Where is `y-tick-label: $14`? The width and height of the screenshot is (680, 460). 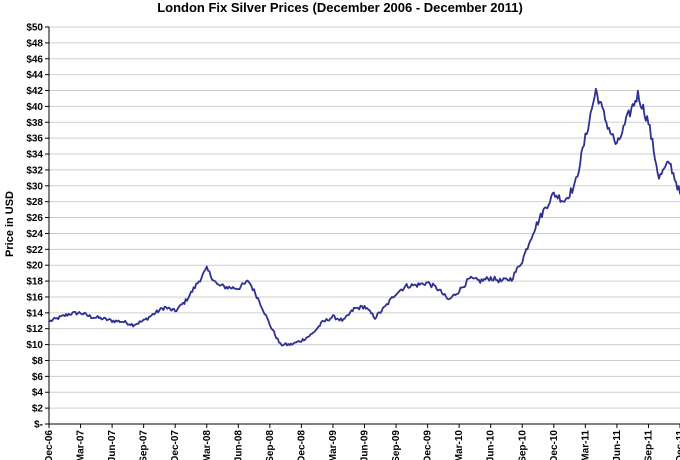
y-tick-label: $14 is located at coordinates (34, 313).